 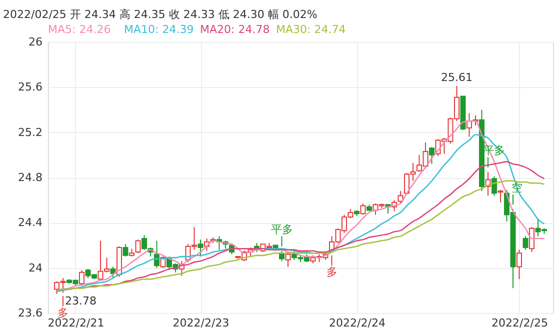 I want to click on y-tick-label: 24.4, so click(x=30, y=223).